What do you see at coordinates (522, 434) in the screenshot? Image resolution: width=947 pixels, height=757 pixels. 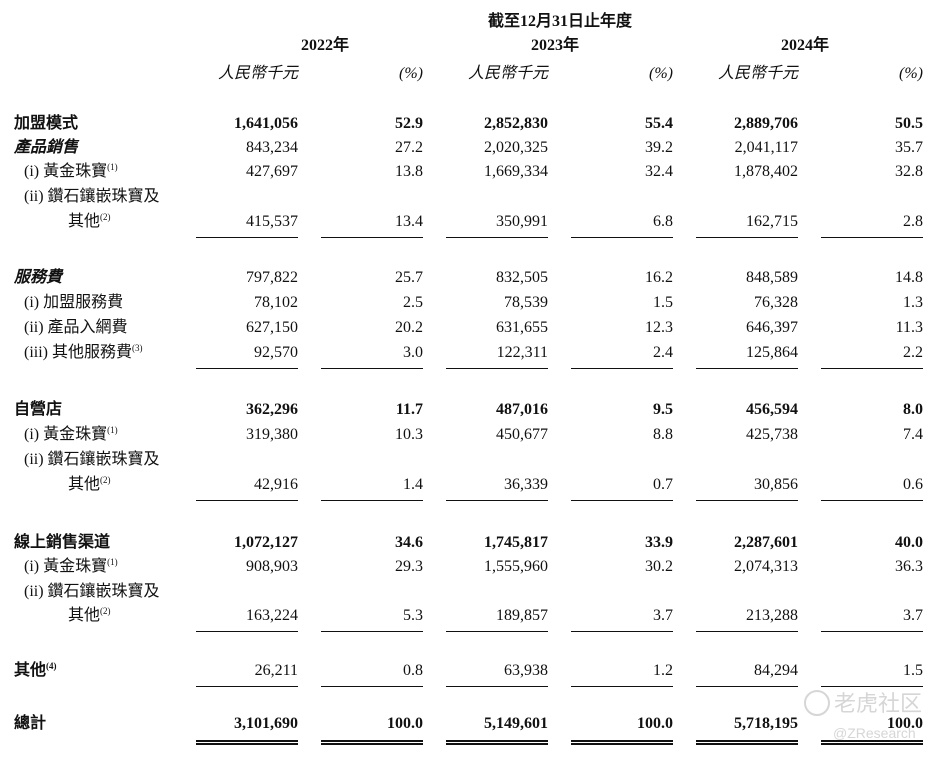 I see `value-cell: 450,677` at bounding box center [522, 434].